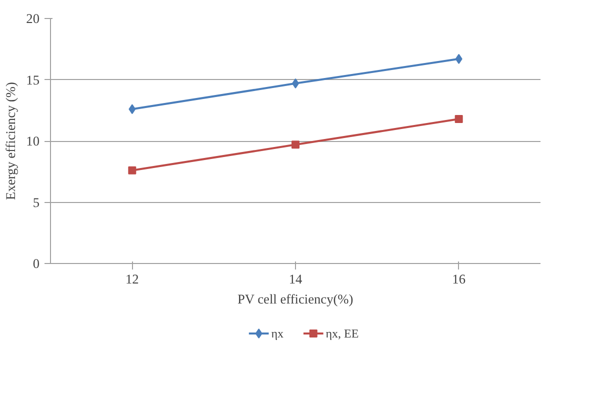 Image resolution: width=609 pixels, height=403 pixels. Describe the element at coordinates (33, 141) in the screenshot. I see `y-tick-label: 10` at that location.